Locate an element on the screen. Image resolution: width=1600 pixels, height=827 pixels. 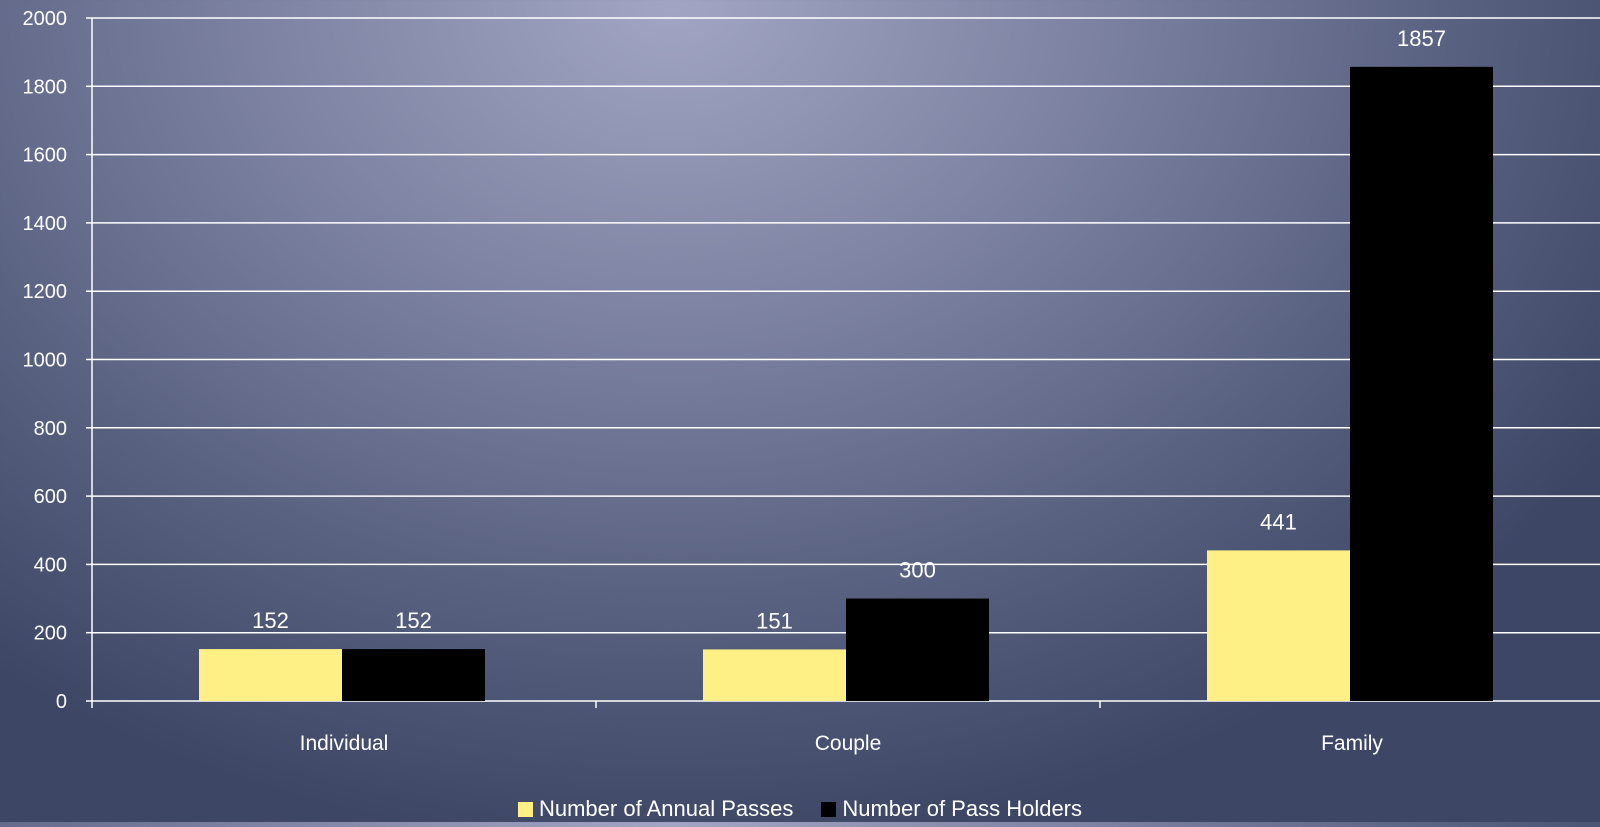
legend-item-annual-passes: Number of Annual Passes is located at coordinates (655, 808).